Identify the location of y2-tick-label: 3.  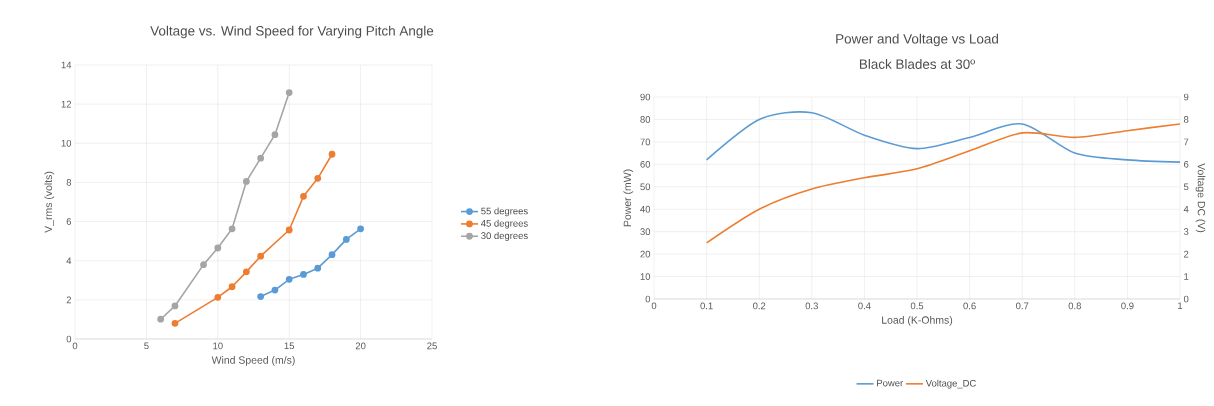
(1186, 232).